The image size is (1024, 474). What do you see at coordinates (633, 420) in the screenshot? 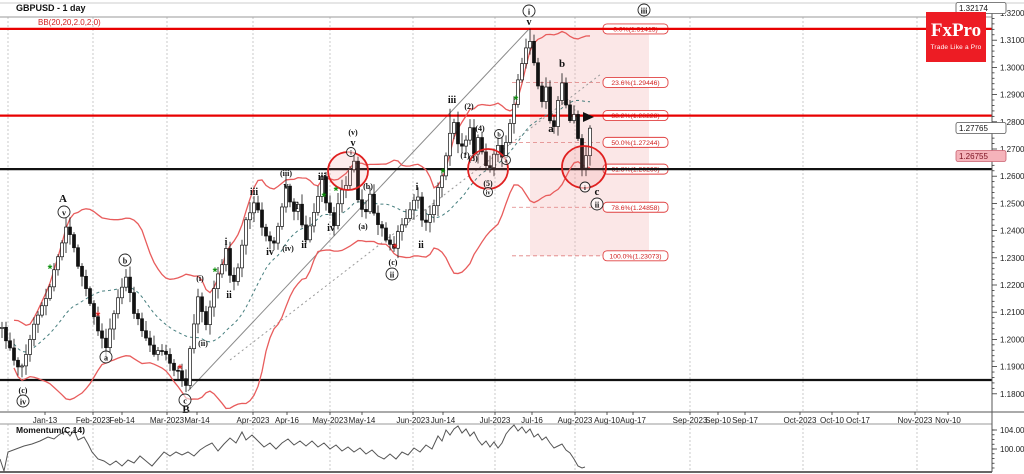
I see `svg-text: Aug-17` at bounding box center [633, 420].